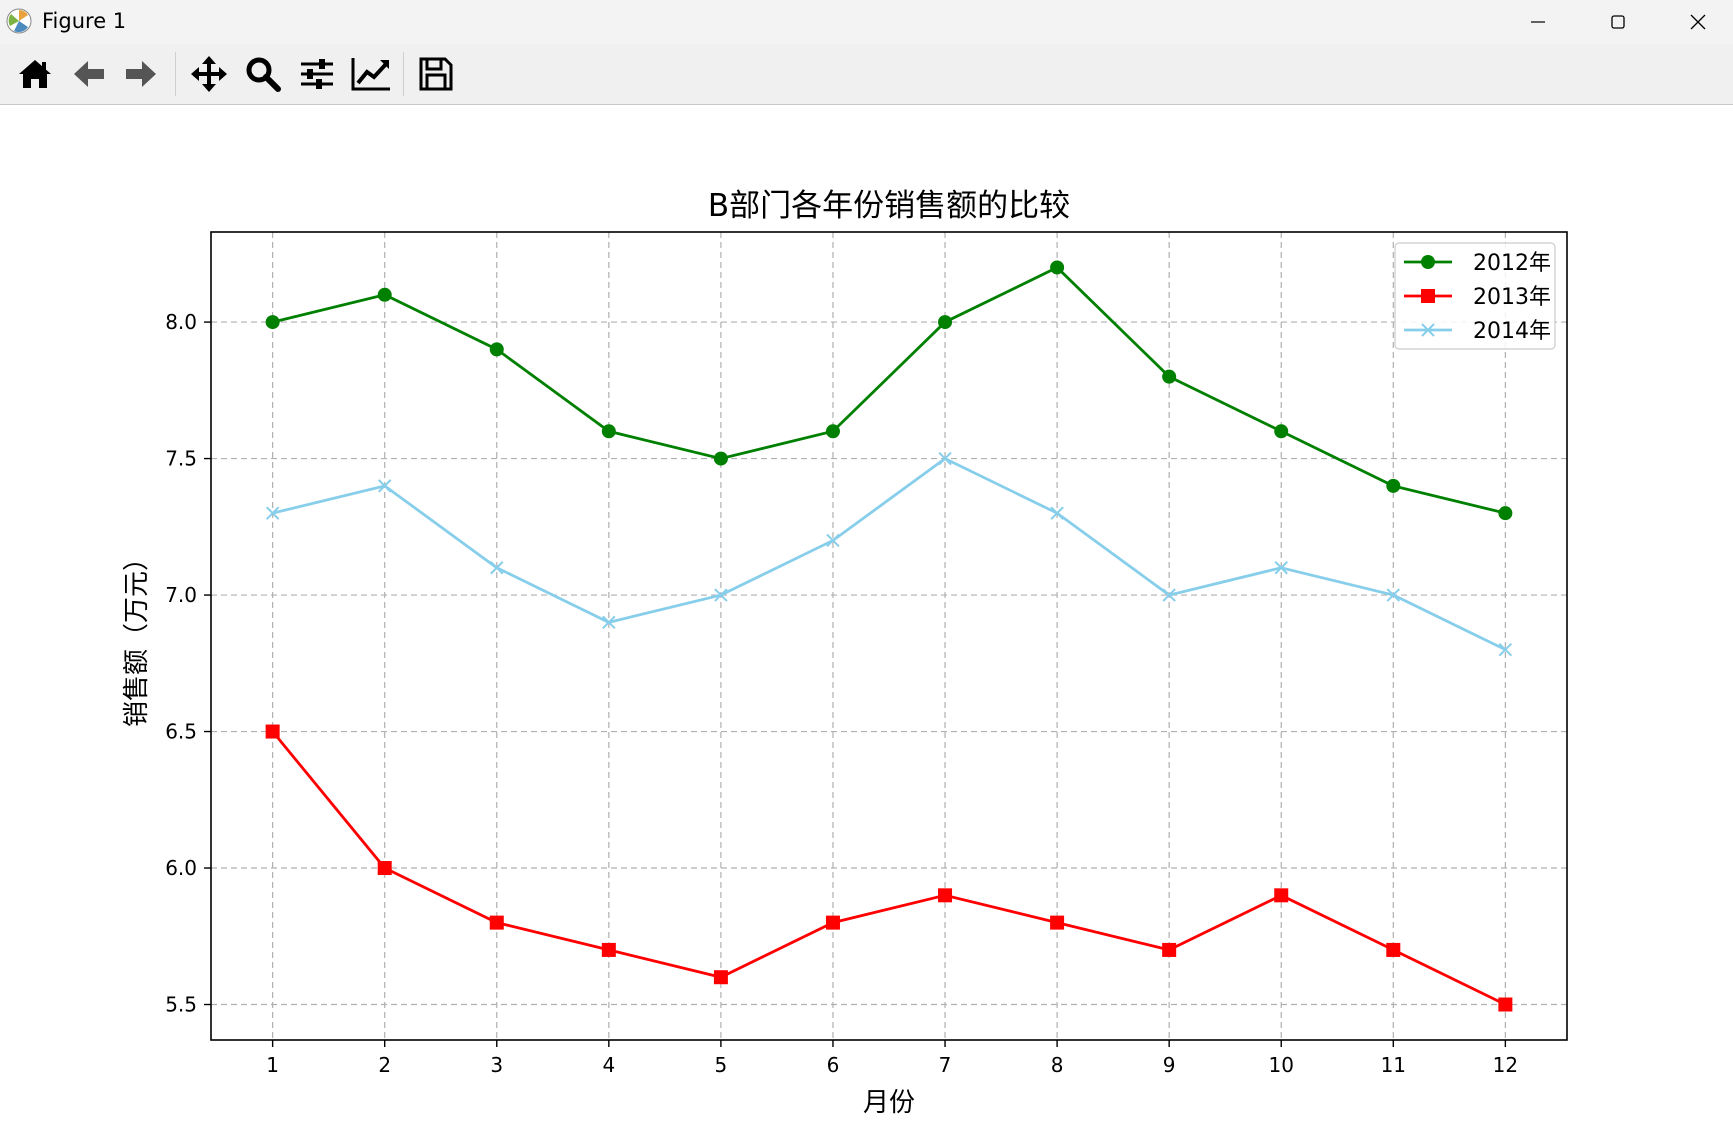 This screenshot has width=1733, height=1144. Describe the element at coordinates (181, 868) in the screenshot. I see `y-tick-label: 6.0` at that location.